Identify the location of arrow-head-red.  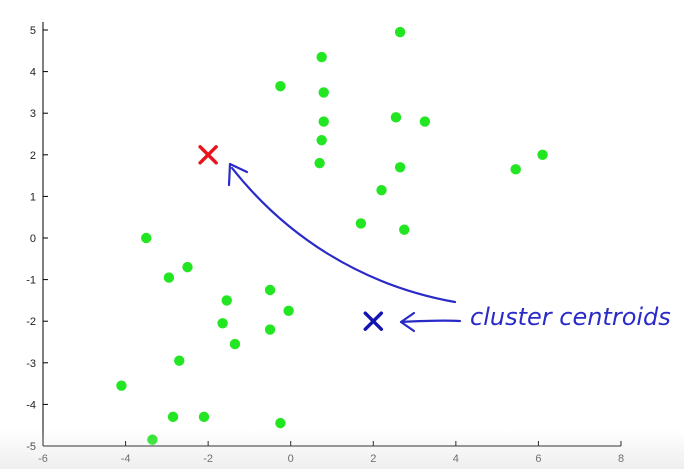
(238, 174).